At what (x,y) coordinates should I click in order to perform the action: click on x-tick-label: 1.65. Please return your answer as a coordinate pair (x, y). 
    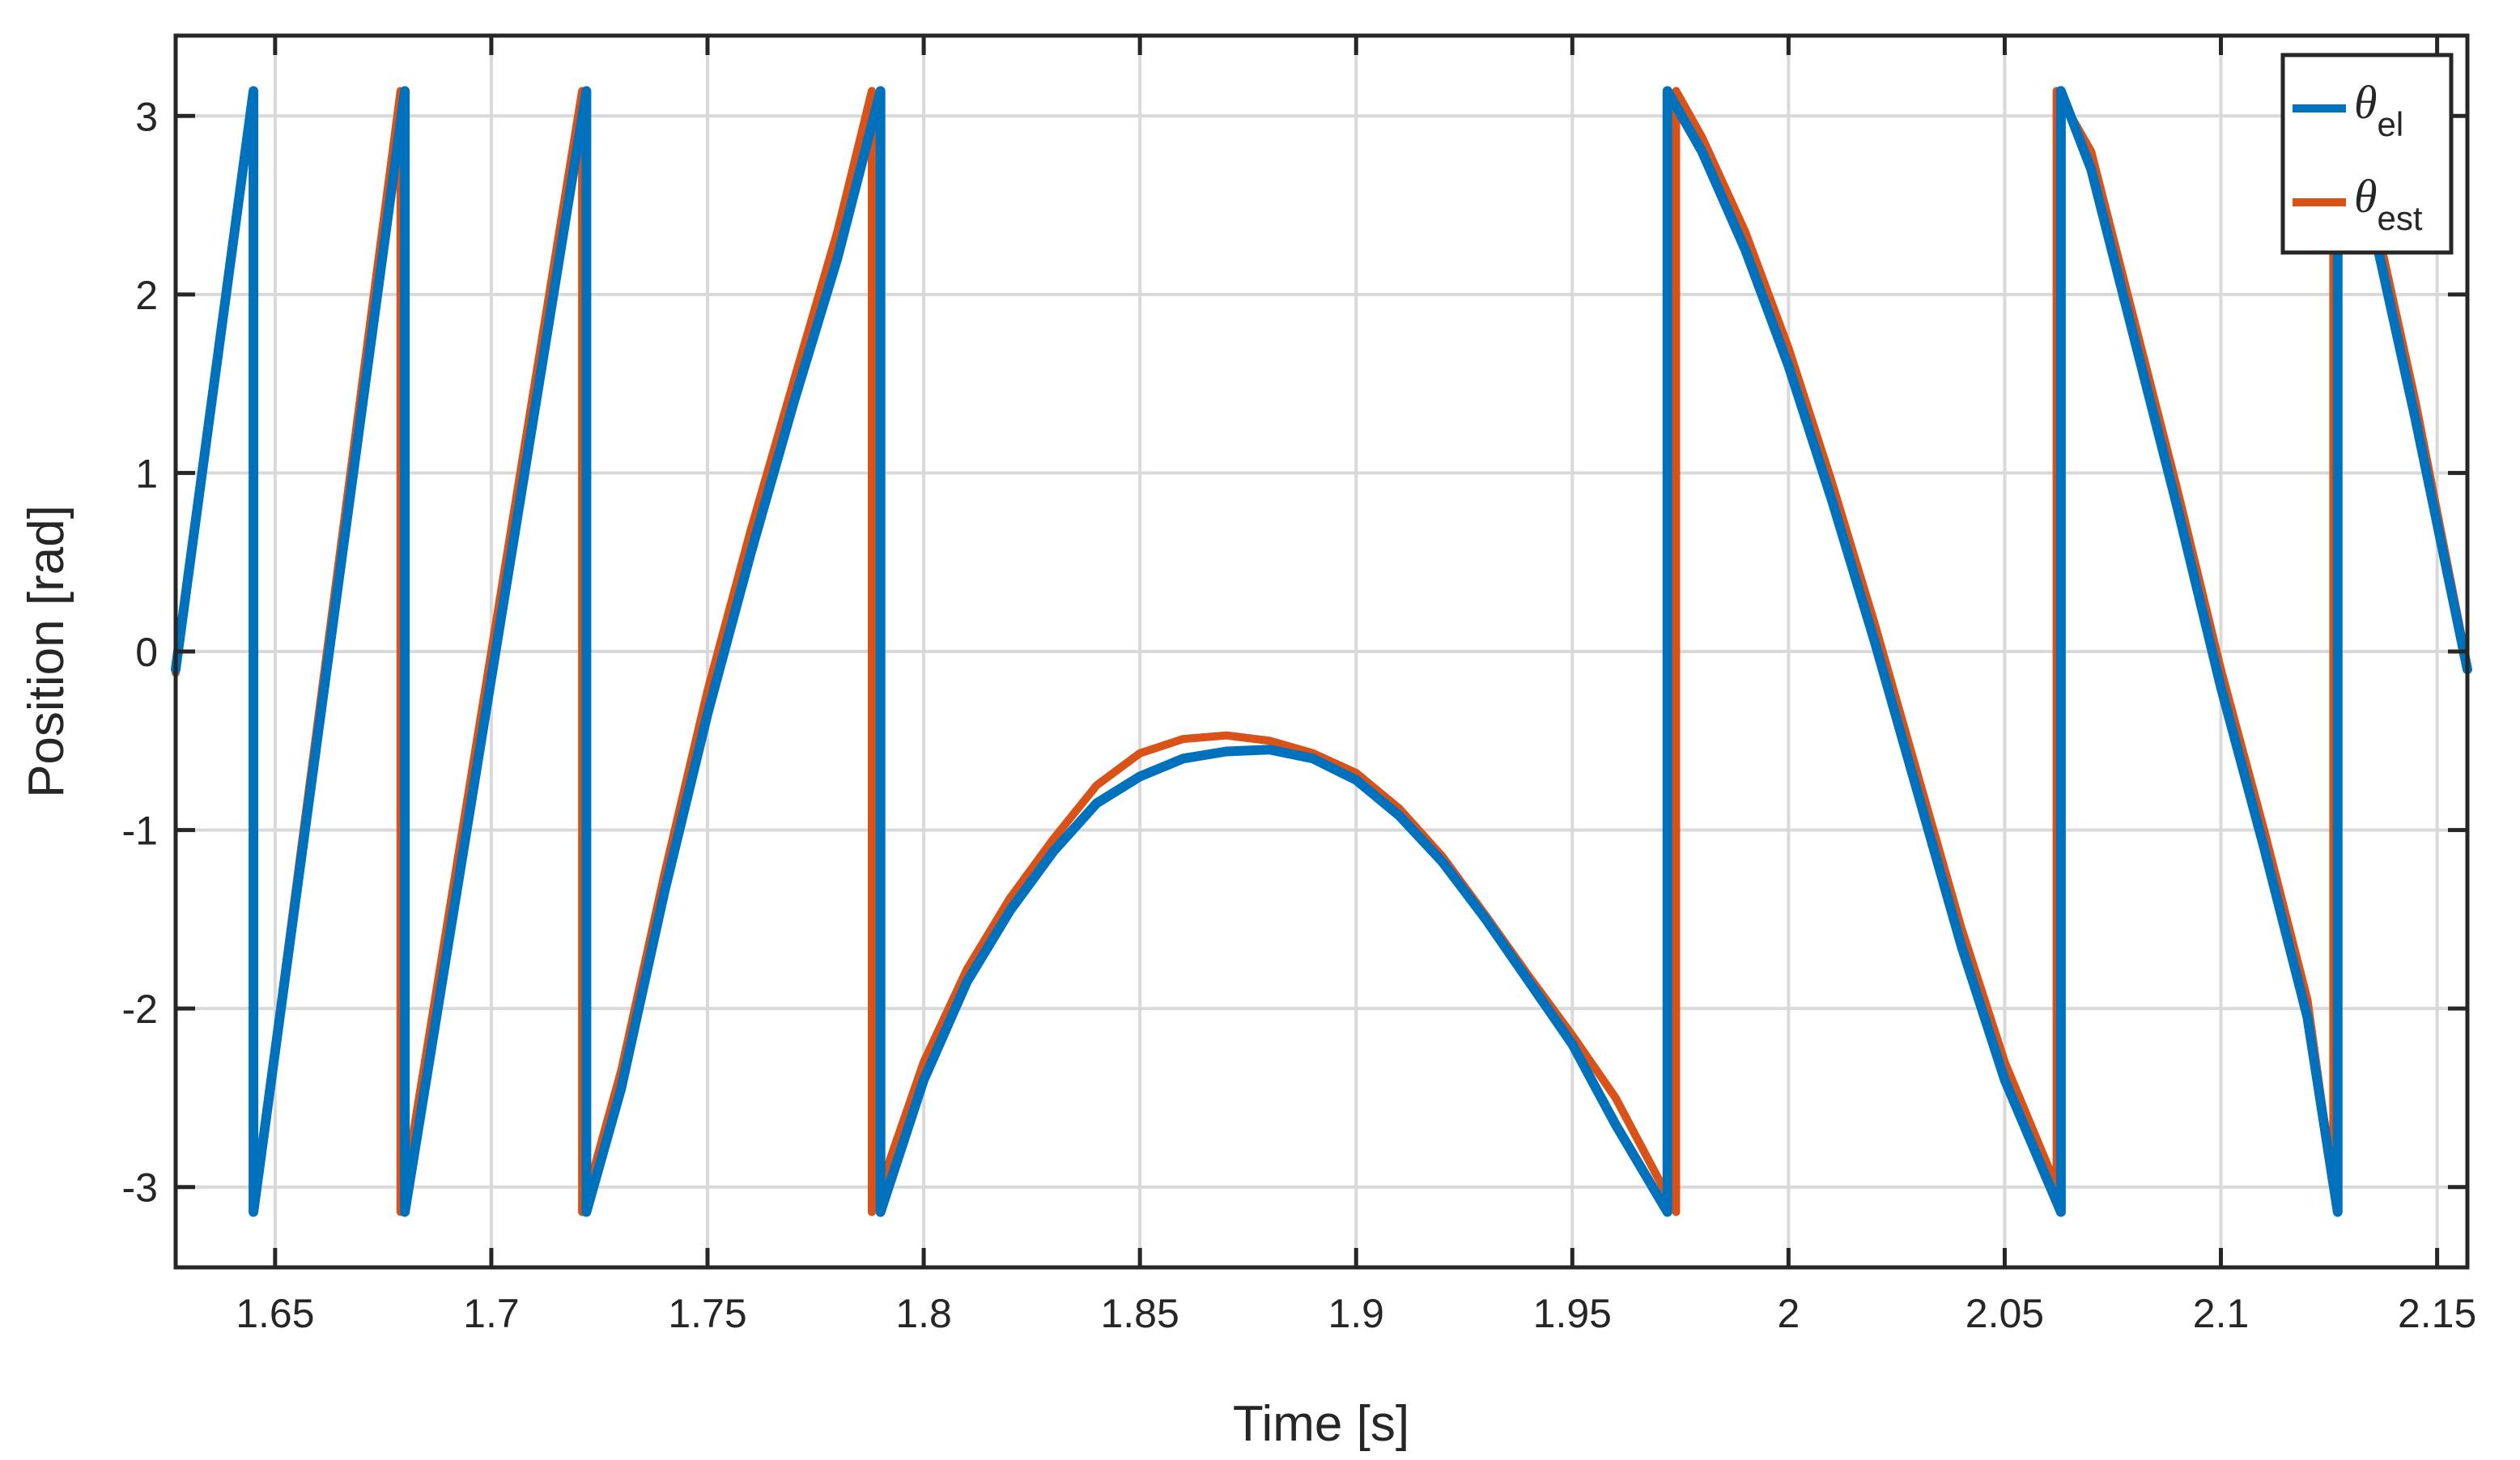
    Looking at the image, I should click on (275, 1313).